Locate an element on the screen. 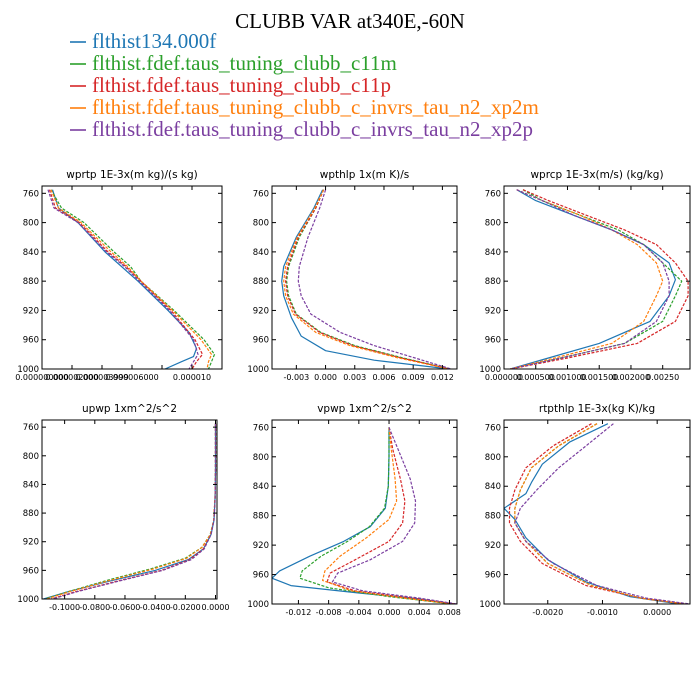  x-tick-label: -0.1000 is located at coordinates (64, 607).